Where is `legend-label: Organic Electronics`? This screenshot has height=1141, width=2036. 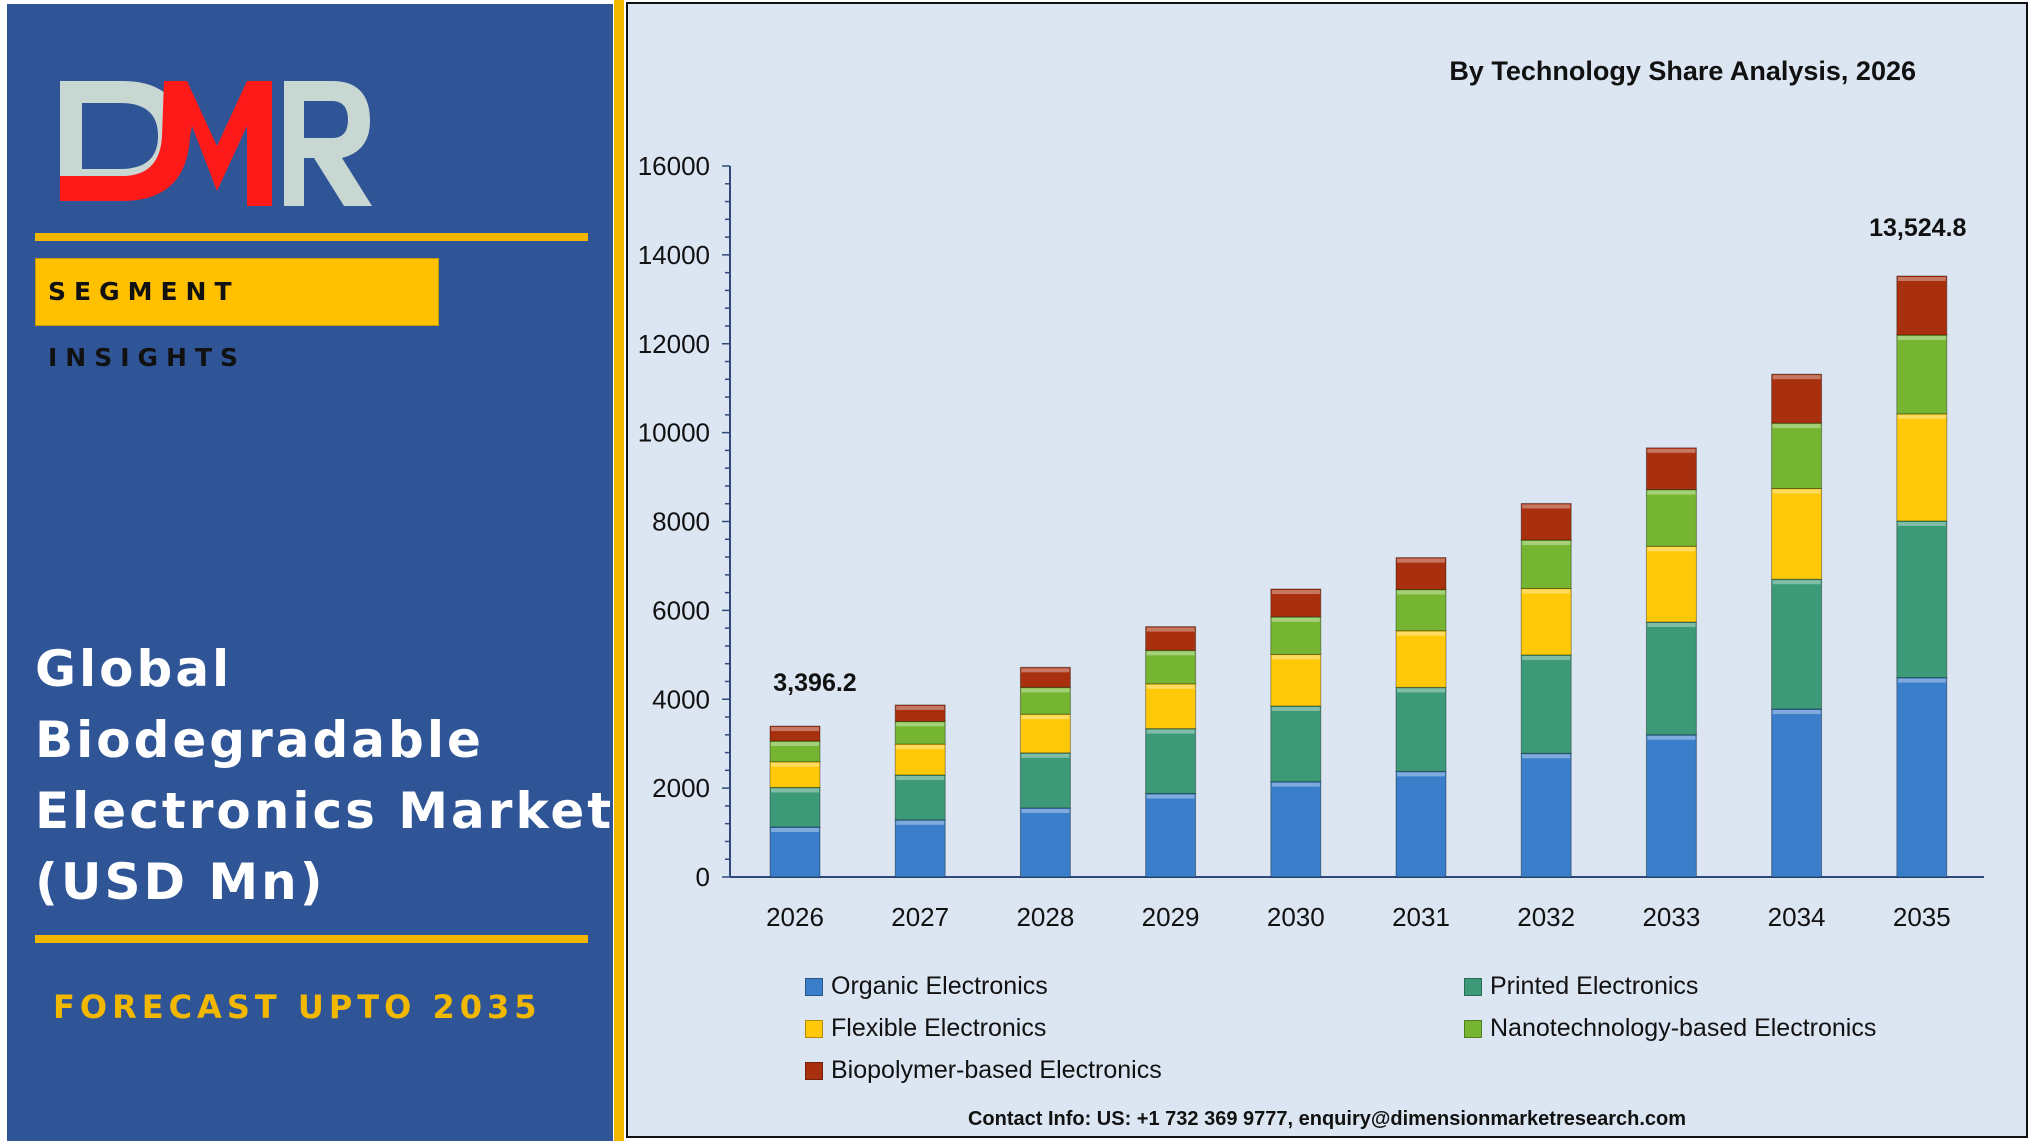 legend-label: Organic Electronics is located at coordinates (939, 986).